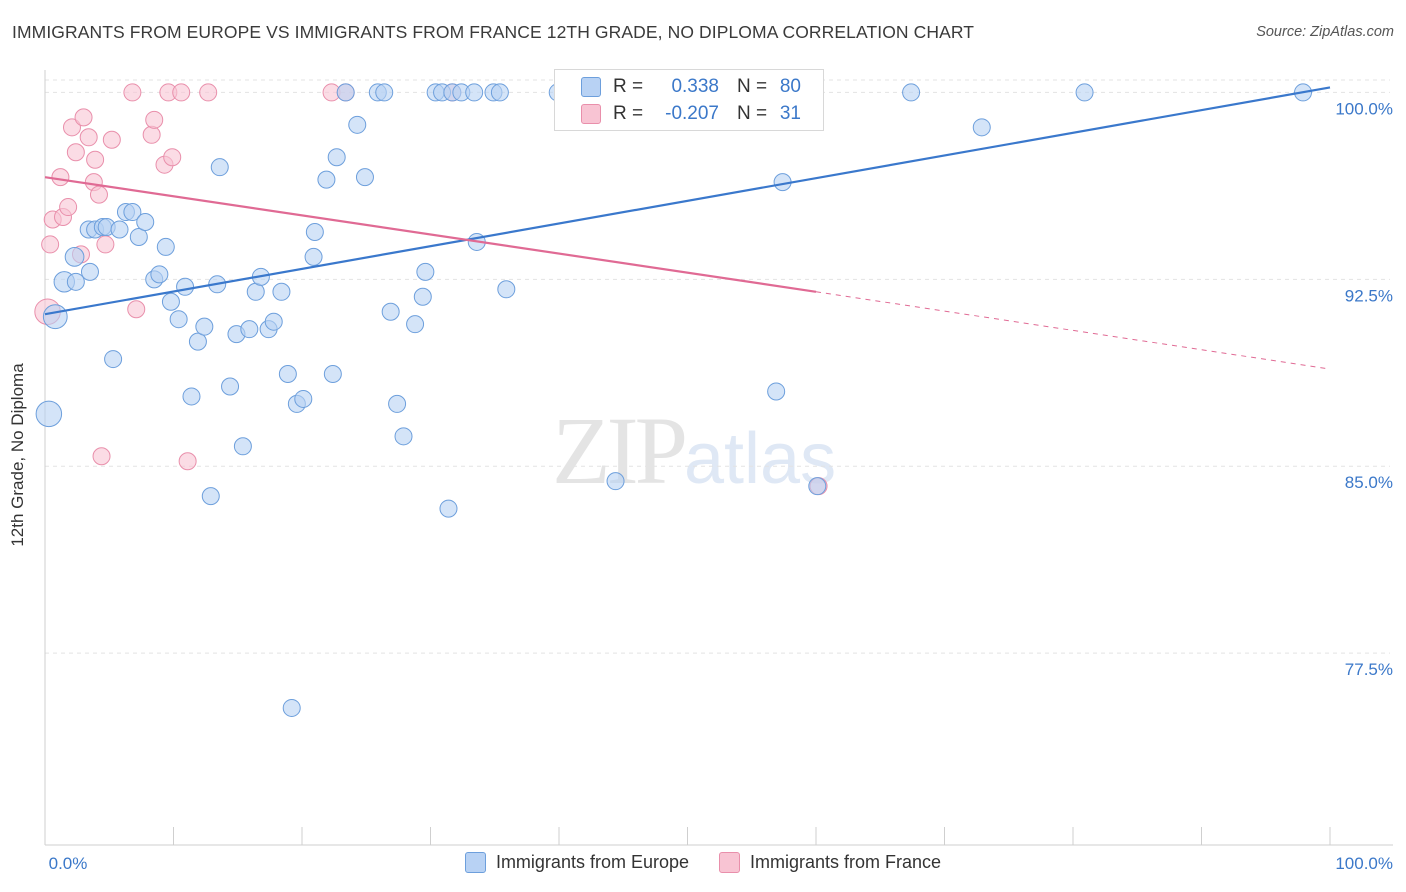 The width and height of the screenshot is (1406, 892). What do you see at coordinates (1369, 295) in the screenshot?
I see `y-tick-label: 92.5%` at bounding box center [1369, 295].